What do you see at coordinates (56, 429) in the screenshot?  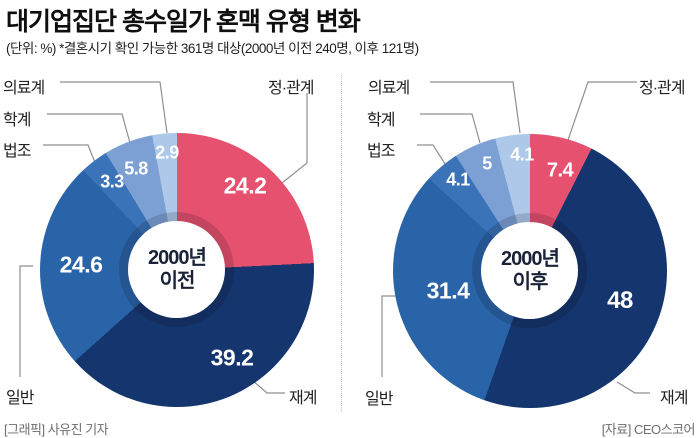 I see `credit-graphic: [그래픽] 사유진 기자` at bounding box center [56, 429].